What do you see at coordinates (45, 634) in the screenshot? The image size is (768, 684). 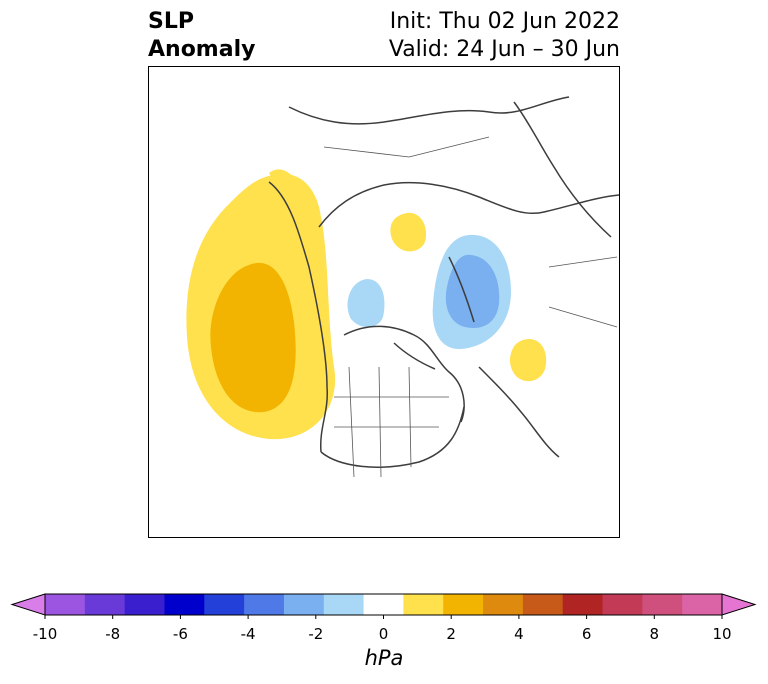 I see `colorbar-tick-label: -10` at bounding box center [45, 634].